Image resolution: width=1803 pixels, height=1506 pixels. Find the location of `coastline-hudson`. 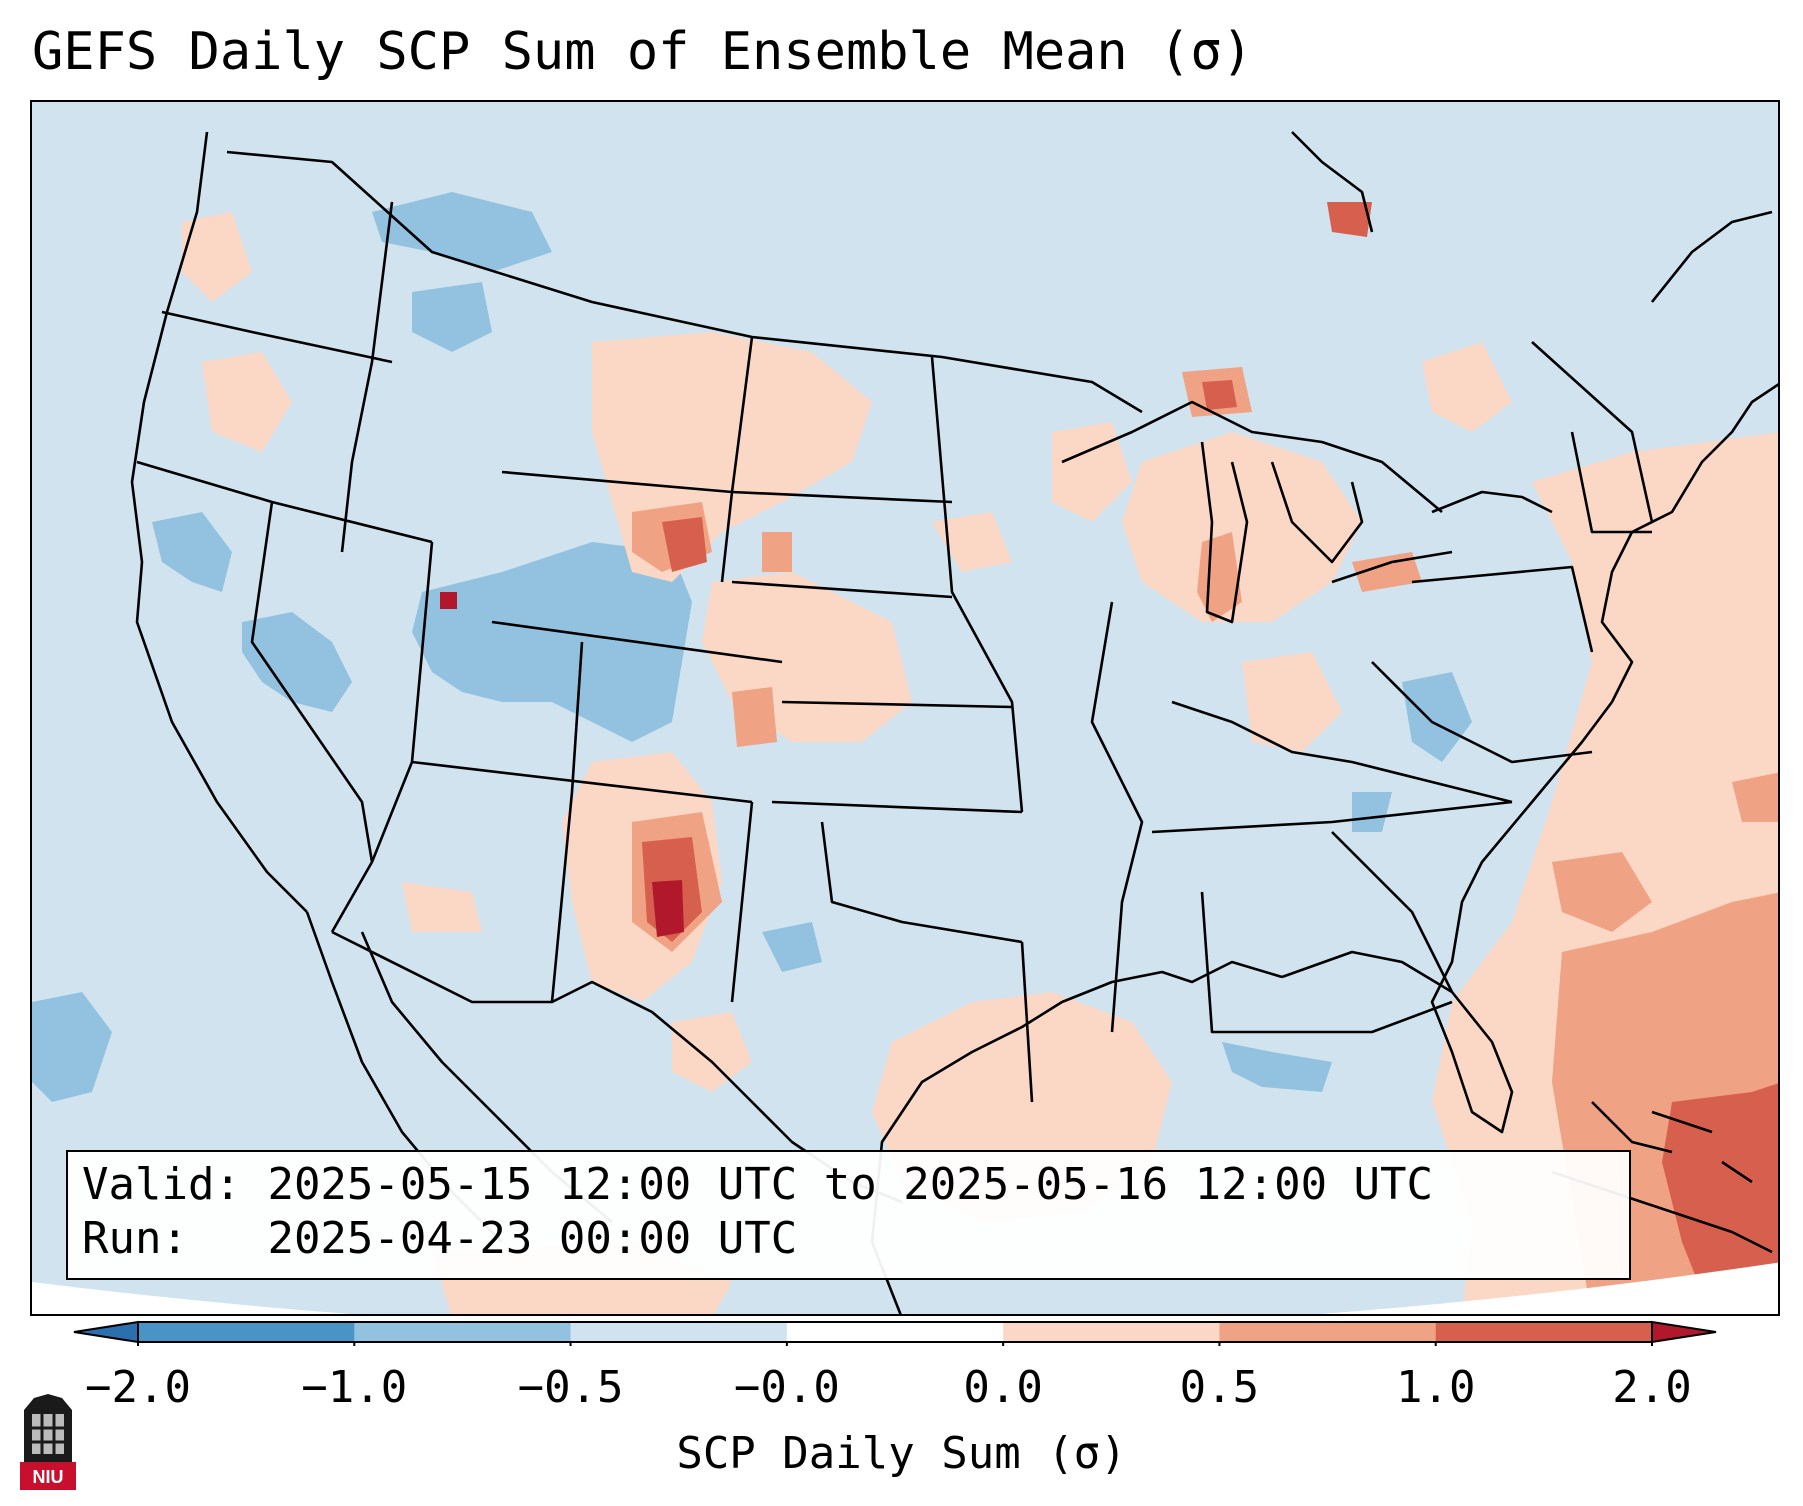

coastline-hudson is located at coordinates (1332, 182).